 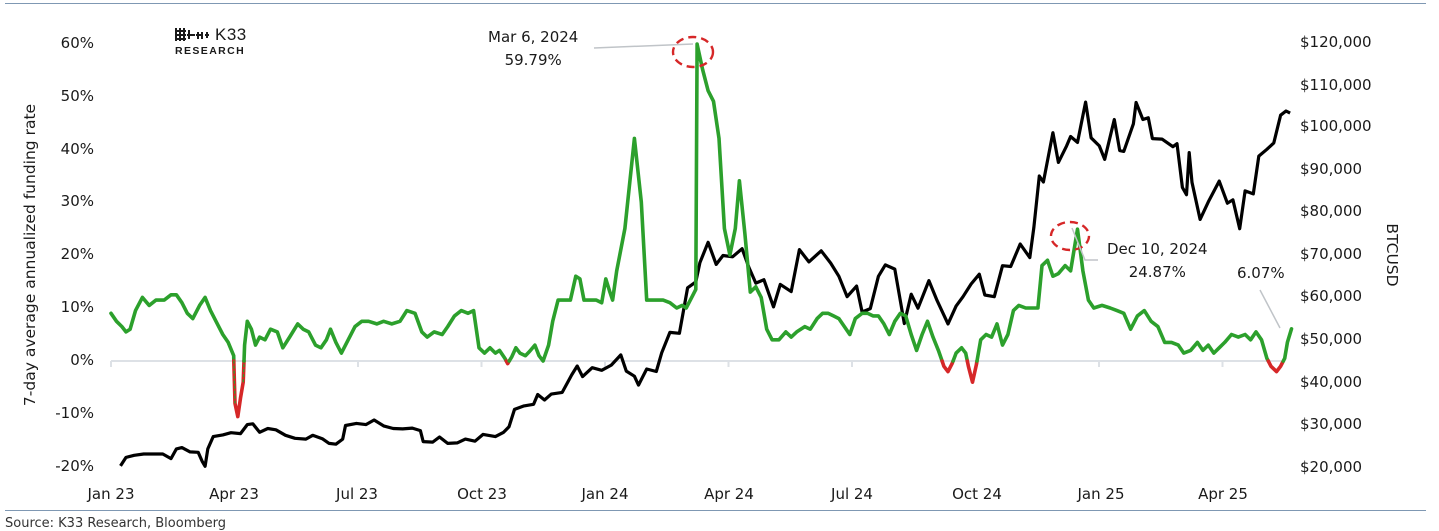 I want to click on annotation-value: 6.07%, so click(x=1261, y=273).